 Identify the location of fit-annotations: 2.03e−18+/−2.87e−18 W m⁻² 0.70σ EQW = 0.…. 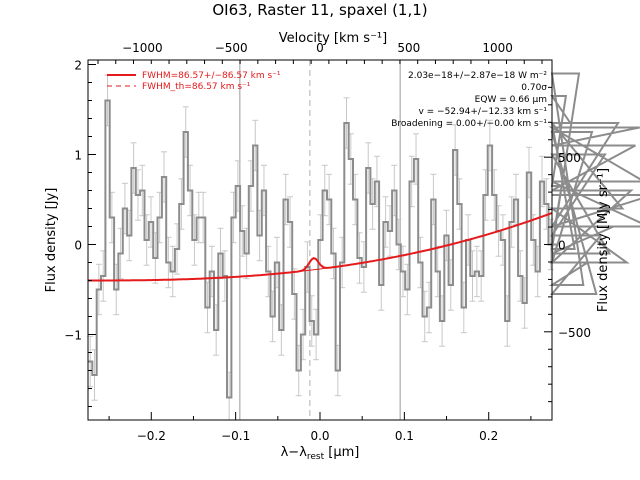
(469, 100).